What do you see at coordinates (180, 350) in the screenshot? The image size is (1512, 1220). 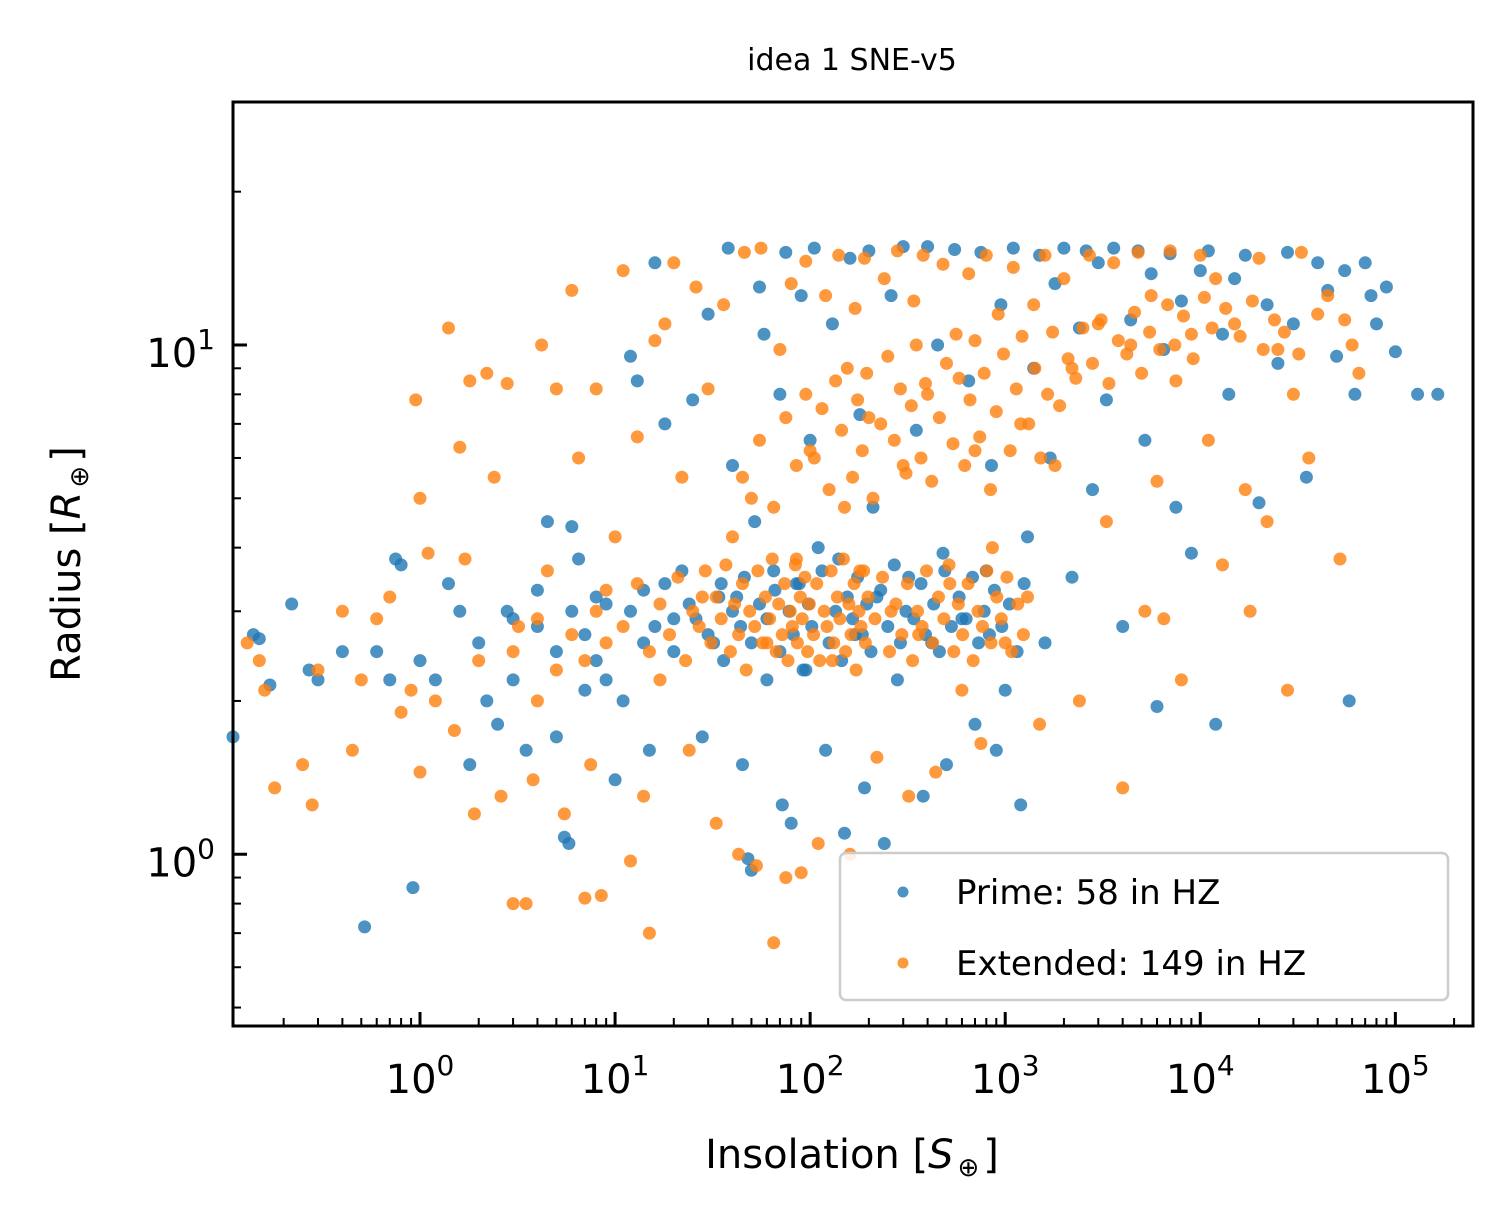 I see `y-tick-label: 101` at bounding box center [180, 350].